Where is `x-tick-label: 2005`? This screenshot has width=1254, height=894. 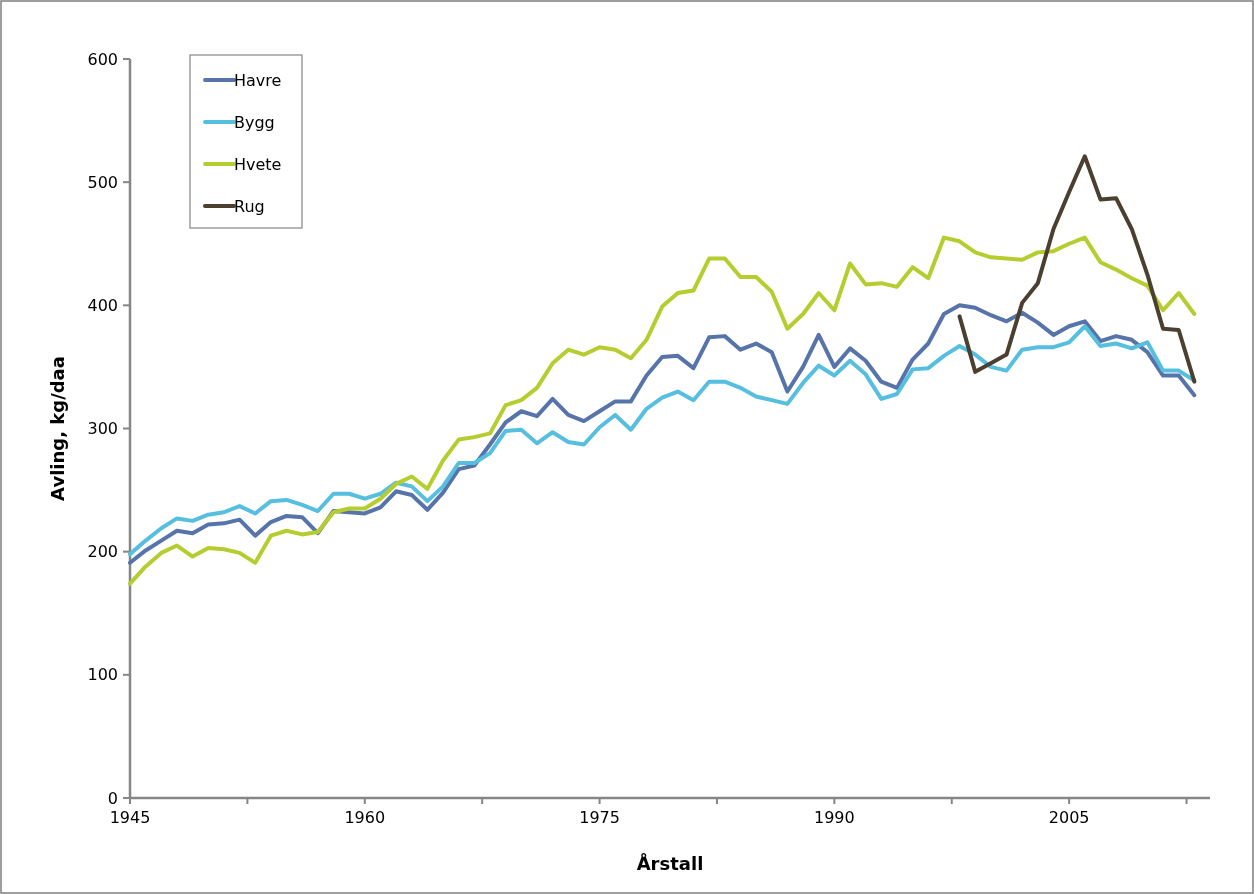
x-tick-label: 2005 is located at coordinates (1069, 817).